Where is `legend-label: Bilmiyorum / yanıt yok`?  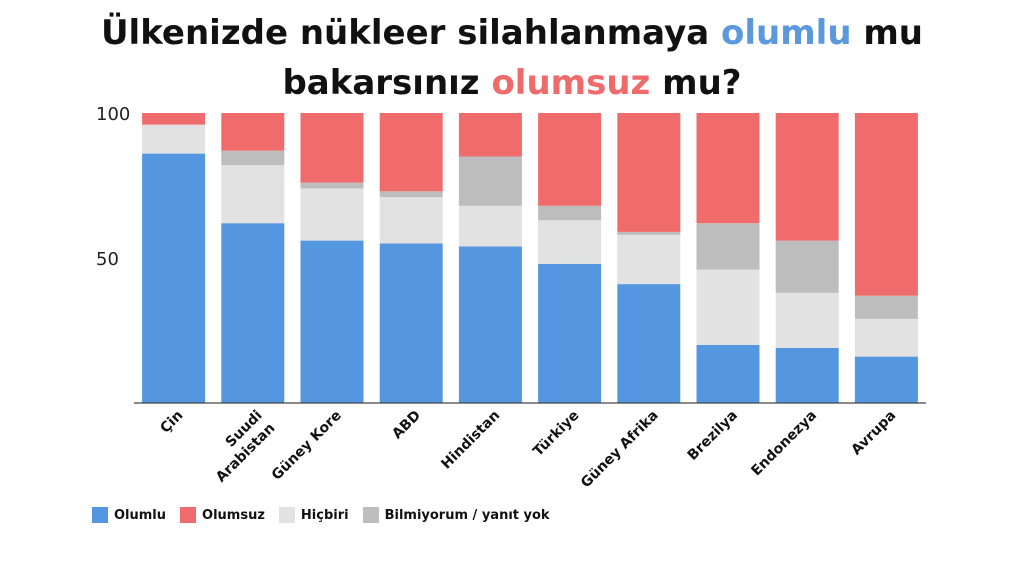
legend-label: Bilmiyorum / yanıt yok is located at coordinates (467, 515).